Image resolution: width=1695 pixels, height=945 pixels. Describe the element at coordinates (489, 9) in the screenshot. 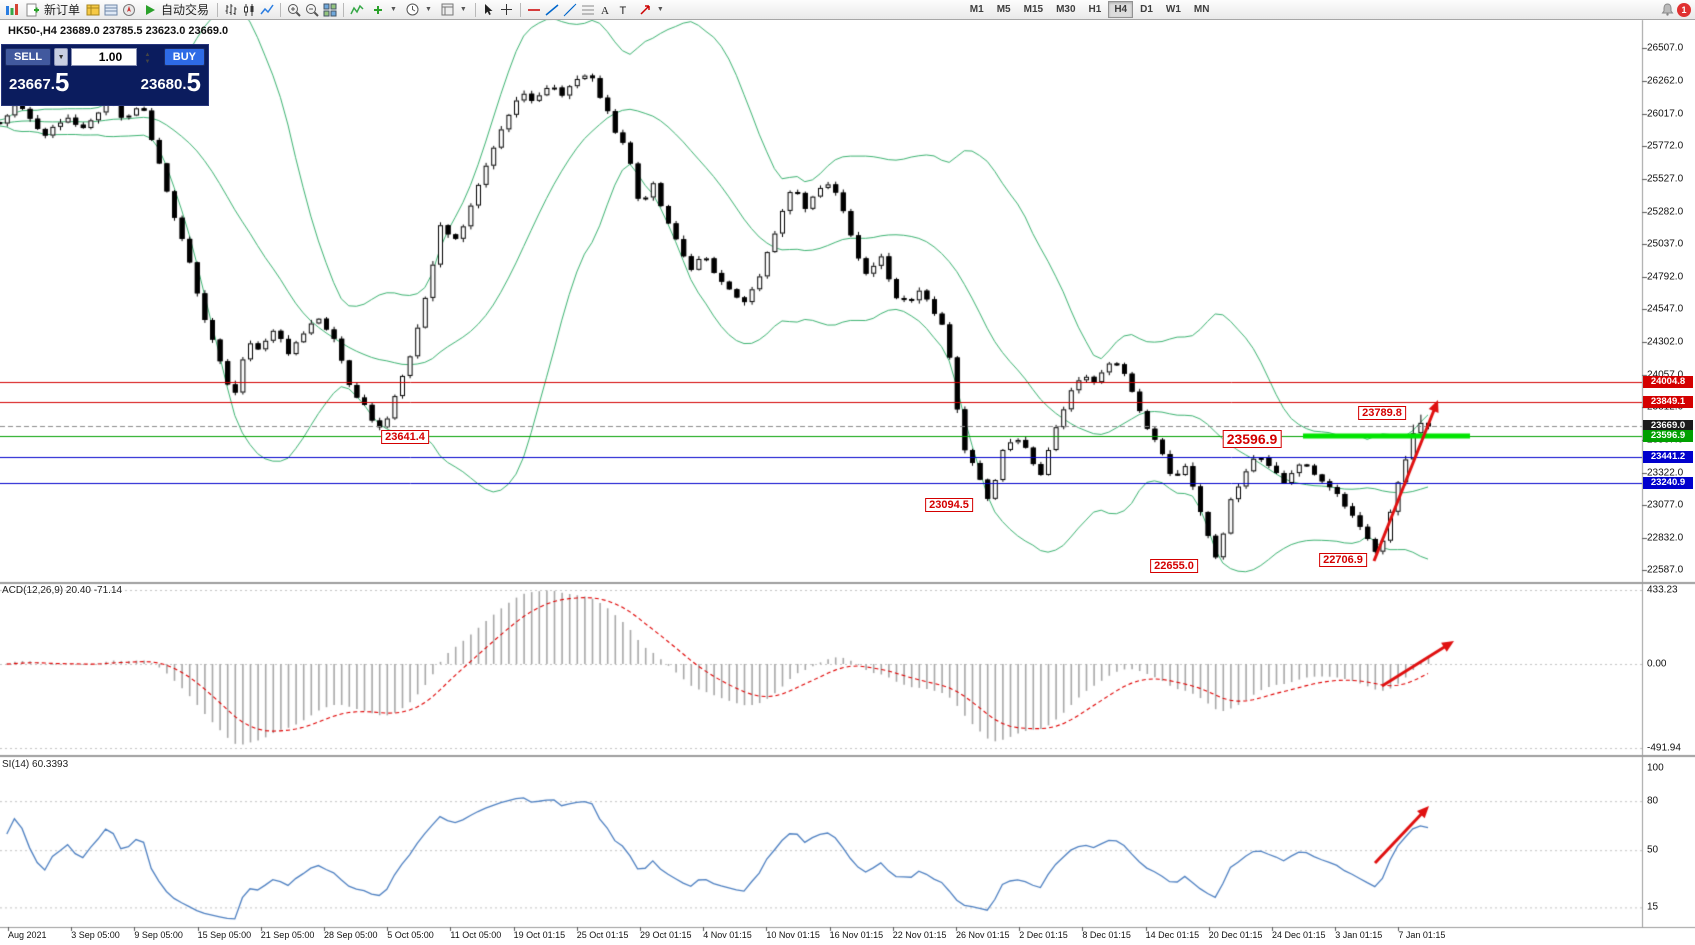

I see `cursor-icon` at that location.